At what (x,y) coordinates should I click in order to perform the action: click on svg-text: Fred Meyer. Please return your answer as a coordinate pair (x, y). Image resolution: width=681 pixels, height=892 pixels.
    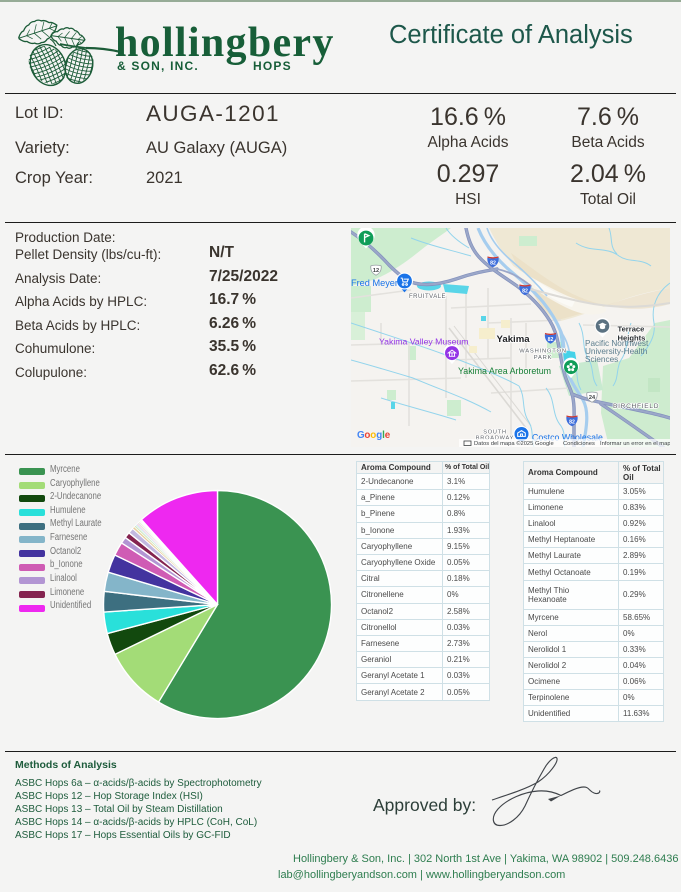
    Looking at the image, I should click on (374, 283).